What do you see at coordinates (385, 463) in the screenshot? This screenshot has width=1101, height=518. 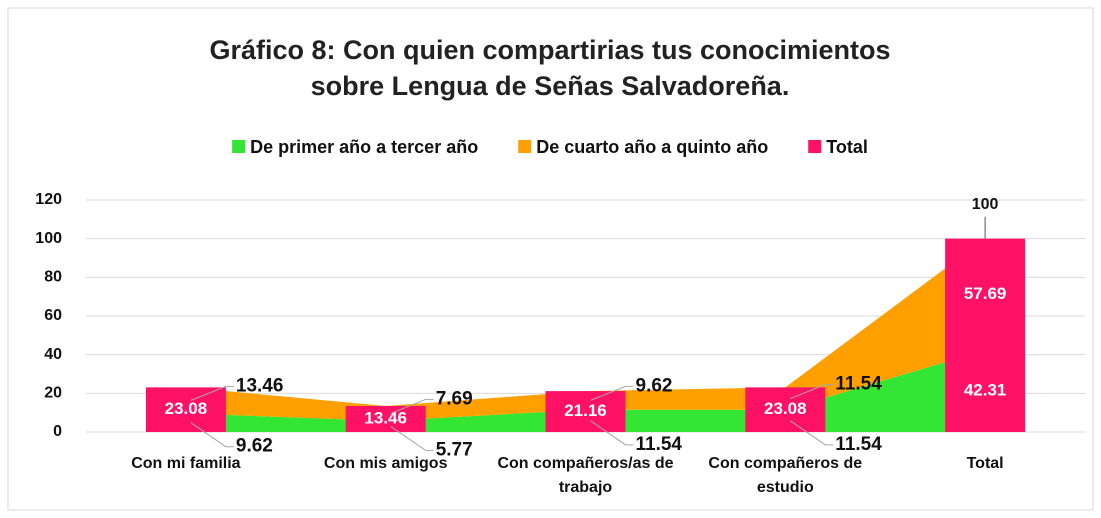 I see `x-tick-label: Con mis amigos` at bounding box center [385, 463].